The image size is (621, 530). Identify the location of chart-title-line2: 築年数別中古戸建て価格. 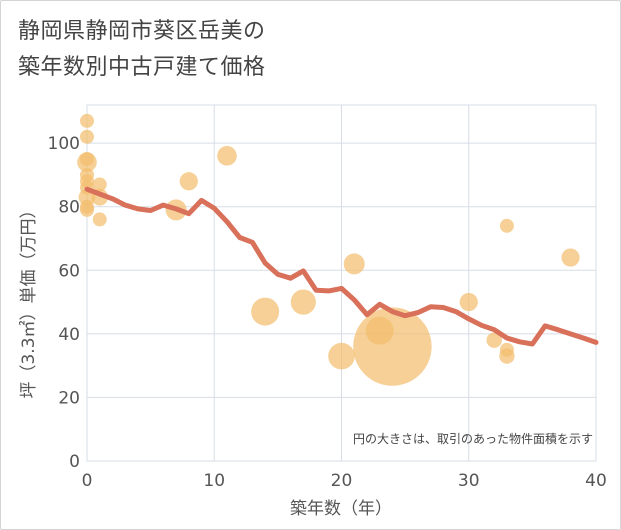
(142, 67).